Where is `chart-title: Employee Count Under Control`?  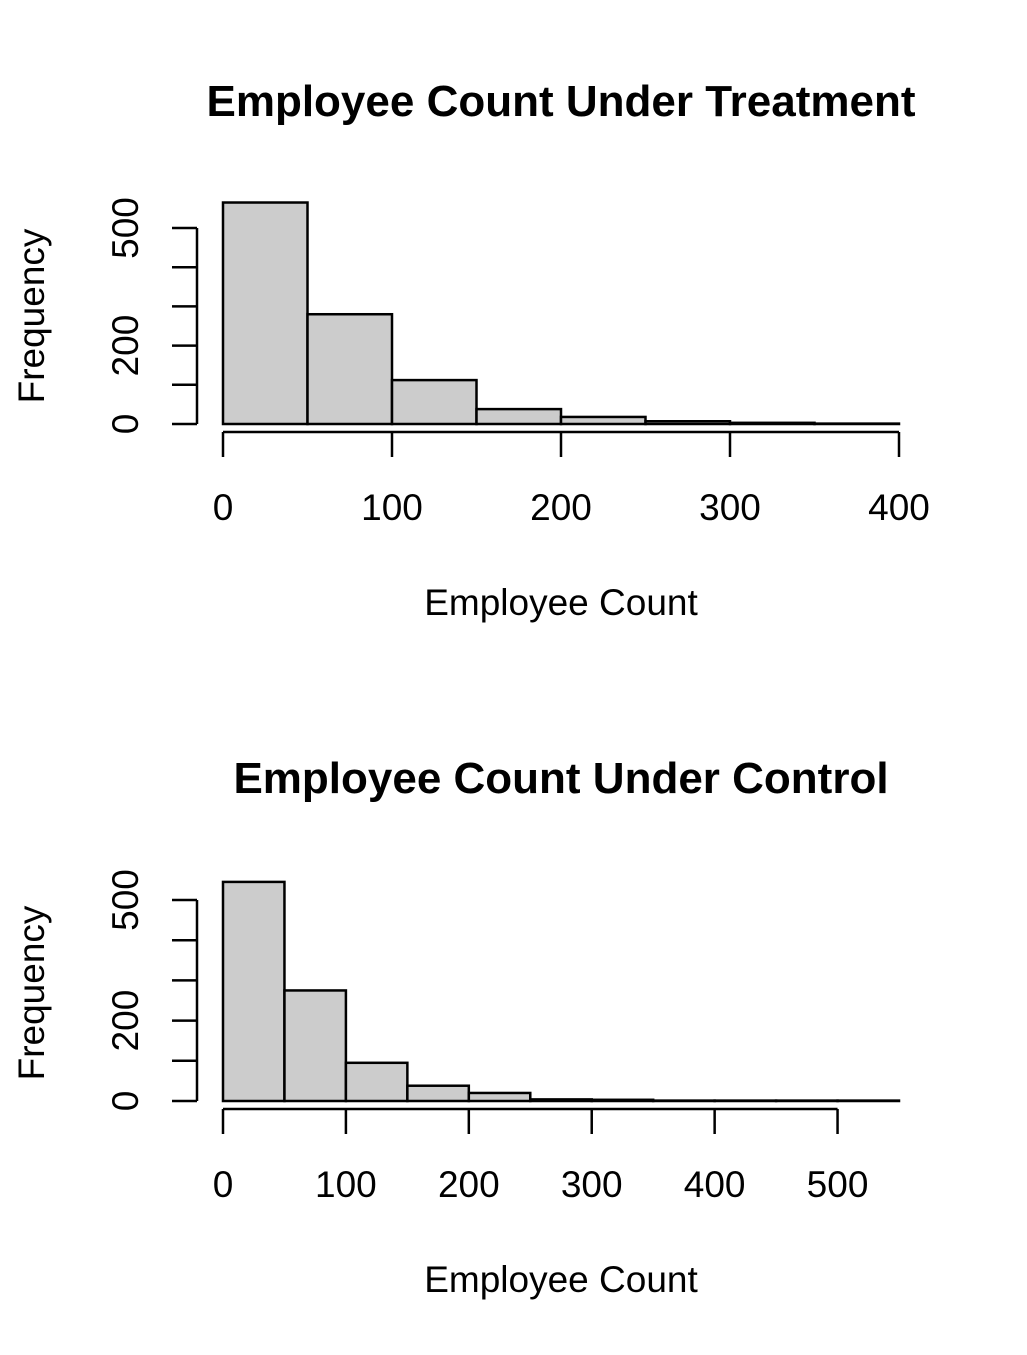
chart-title: Employee Count Under Control is located at coordinates (560, 778).